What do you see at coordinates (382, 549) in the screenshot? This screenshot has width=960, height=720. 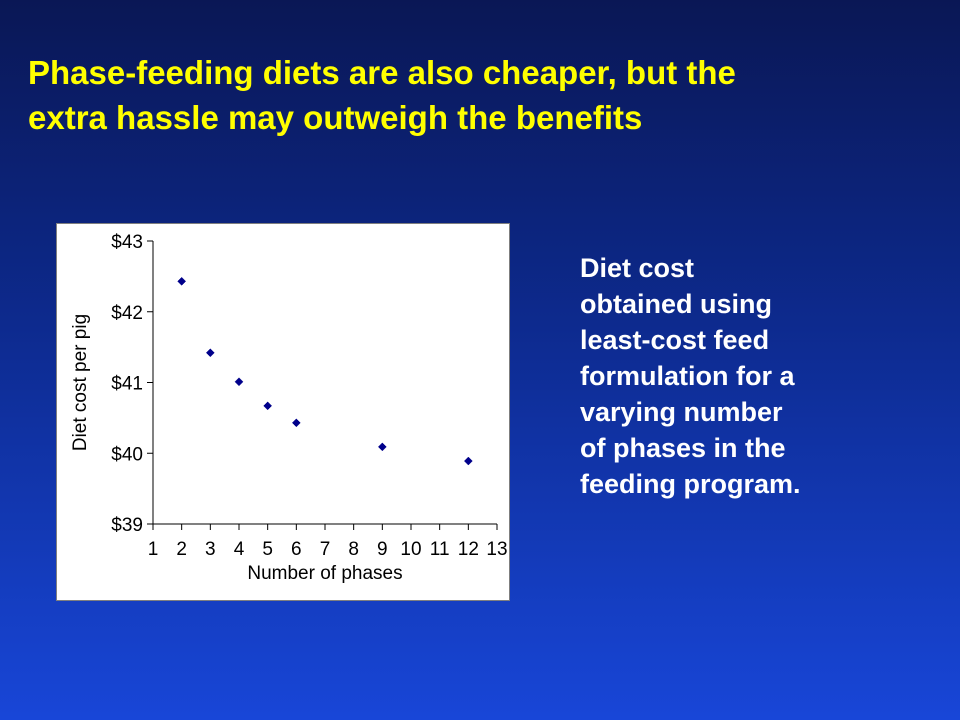 I see `x-tick-label: 9` at bounding box center [382, 549].